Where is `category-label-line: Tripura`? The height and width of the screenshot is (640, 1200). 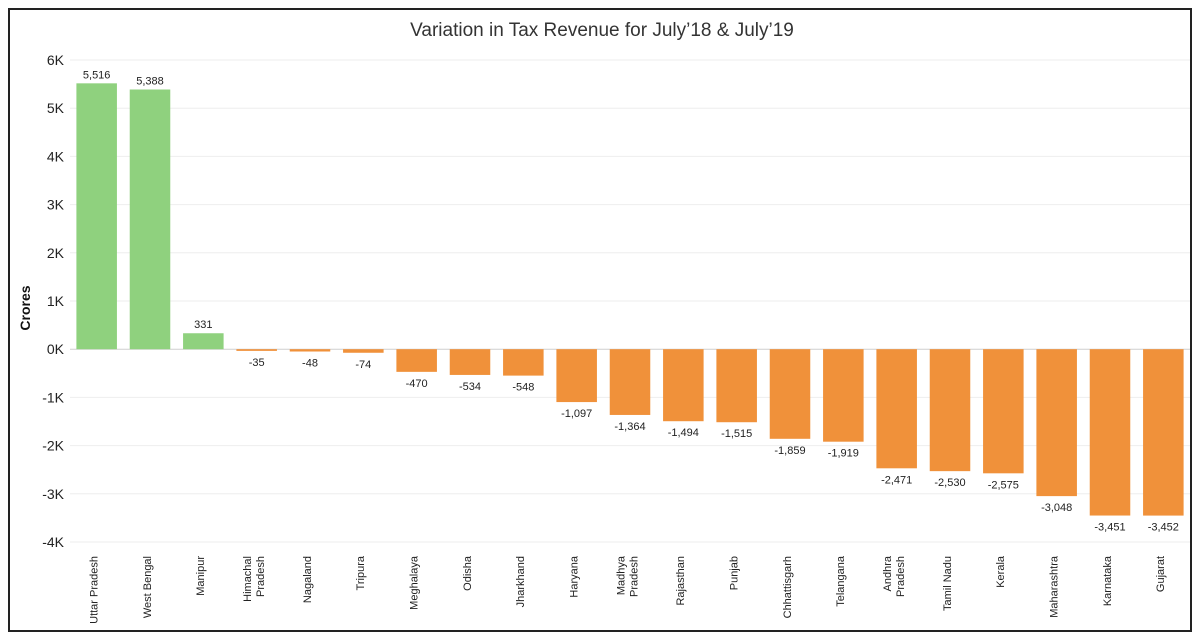
category-label-line: Tripura is located at coordinates (361, 572).